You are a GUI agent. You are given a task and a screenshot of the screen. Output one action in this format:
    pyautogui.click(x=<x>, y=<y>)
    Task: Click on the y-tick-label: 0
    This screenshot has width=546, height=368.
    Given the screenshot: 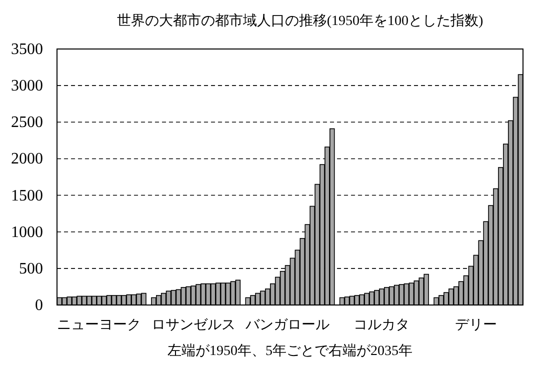 What is the action you would take?
    pyautogui.click(x=39, y=305)
    